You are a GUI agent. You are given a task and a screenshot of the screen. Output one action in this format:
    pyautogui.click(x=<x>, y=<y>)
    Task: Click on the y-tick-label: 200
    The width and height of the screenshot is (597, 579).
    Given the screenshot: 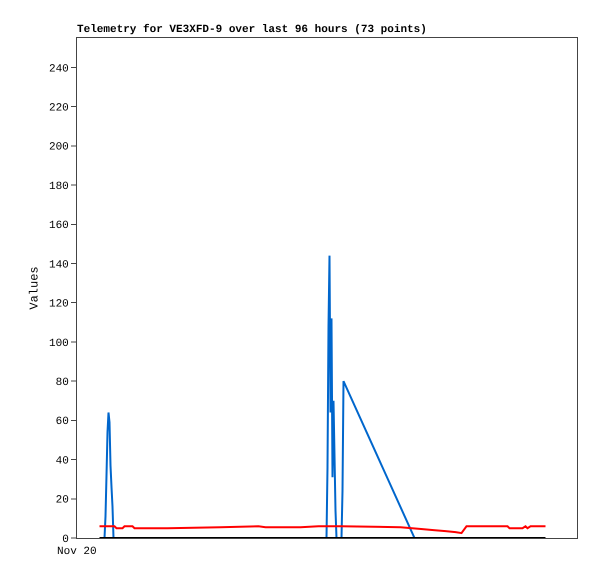 What is the action you would take?
    pyautogui.click(x=58, y=148)
    